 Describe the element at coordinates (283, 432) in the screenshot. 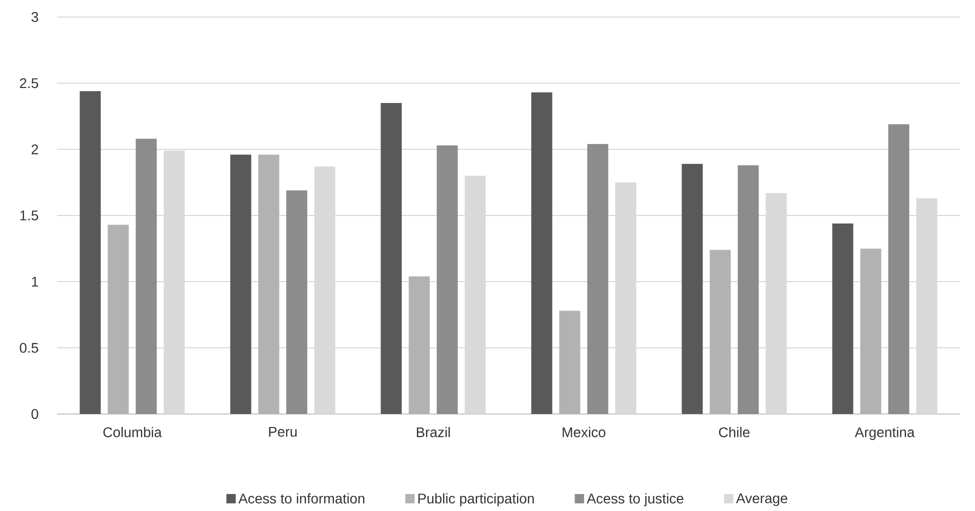

I see `x-tick-label: Peru` at that location.